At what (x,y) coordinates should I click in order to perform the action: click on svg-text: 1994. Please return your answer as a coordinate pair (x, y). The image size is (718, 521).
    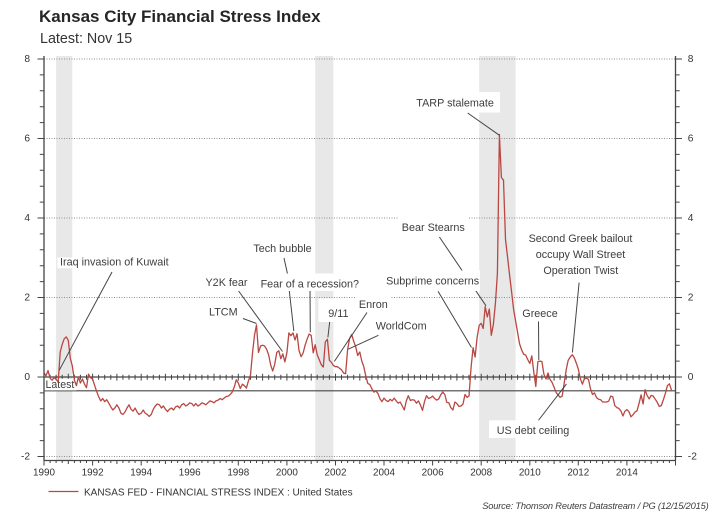
    Looking at the image, I should click on (141, 473).